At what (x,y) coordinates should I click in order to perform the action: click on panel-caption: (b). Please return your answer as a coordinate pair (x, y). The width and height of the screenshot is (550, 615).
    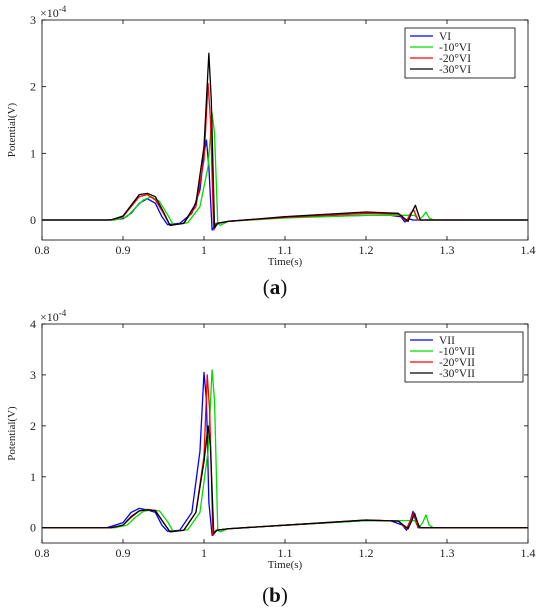
    Looking at the image, I should click on (275, 595).